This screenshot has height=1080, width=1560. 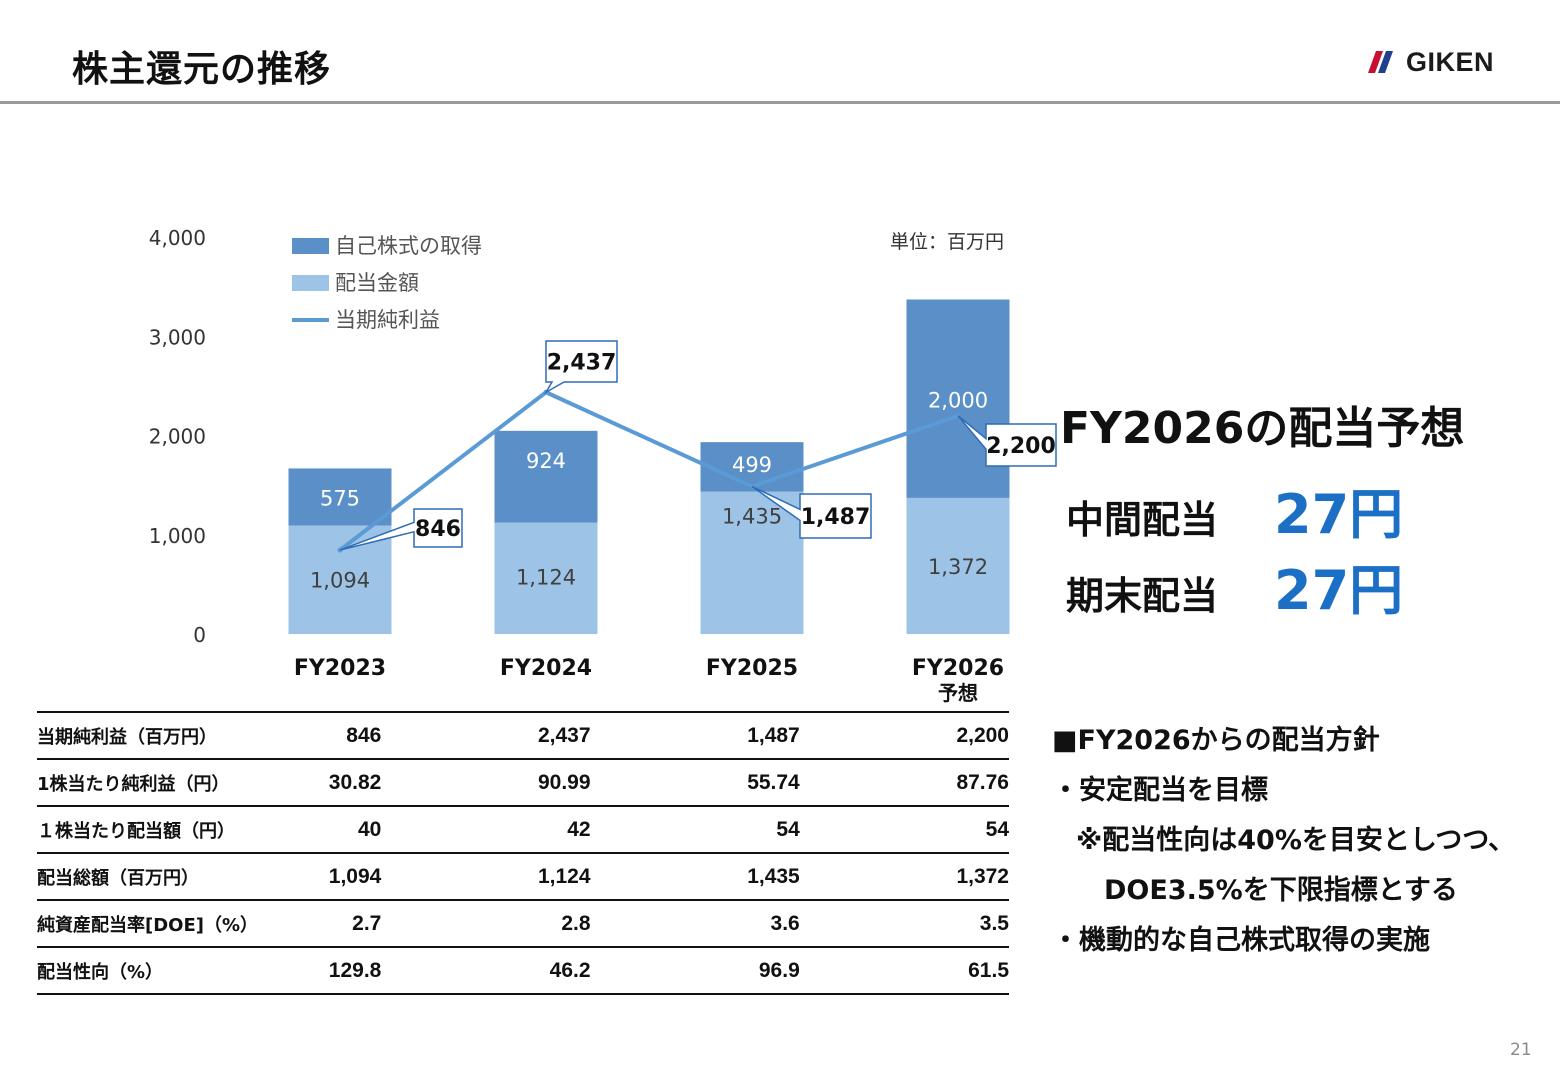 I want to click on table-row: 配当性向（%） 129.8 46.2 96.9 61.5, so click(x=523, y=970).